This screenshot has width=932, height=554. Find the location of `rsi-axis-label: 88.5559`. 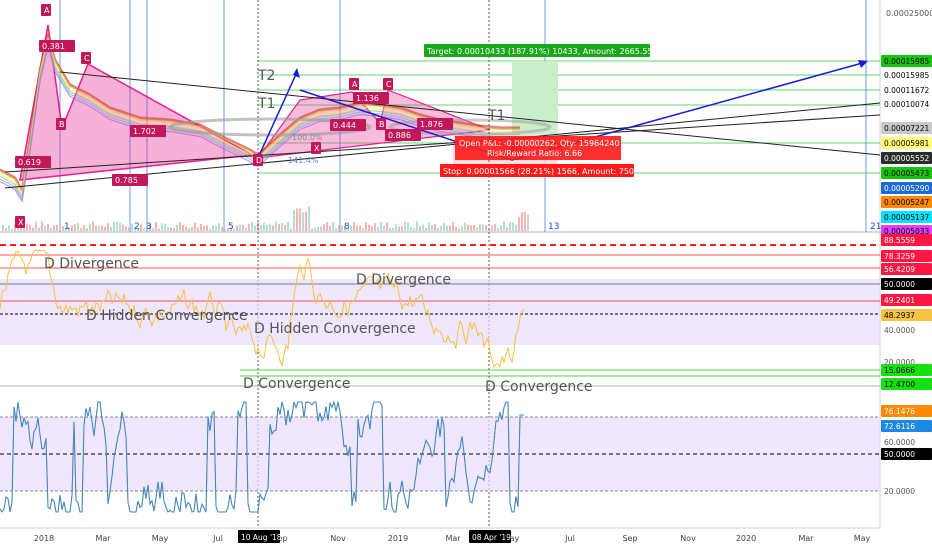

rsi-axis-label: 88.5559 is located at coordinates (906, 240).